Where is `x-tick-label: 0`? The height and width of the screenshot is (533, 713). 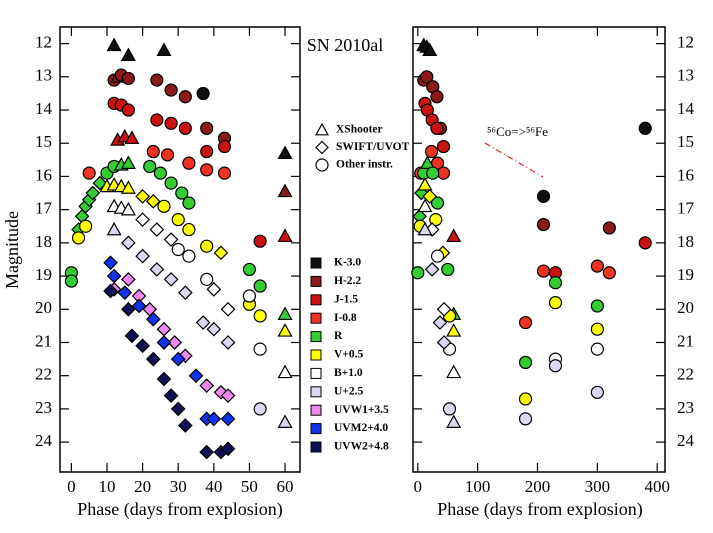
x-tick-label: 0 is located at coordinates (71, 486).